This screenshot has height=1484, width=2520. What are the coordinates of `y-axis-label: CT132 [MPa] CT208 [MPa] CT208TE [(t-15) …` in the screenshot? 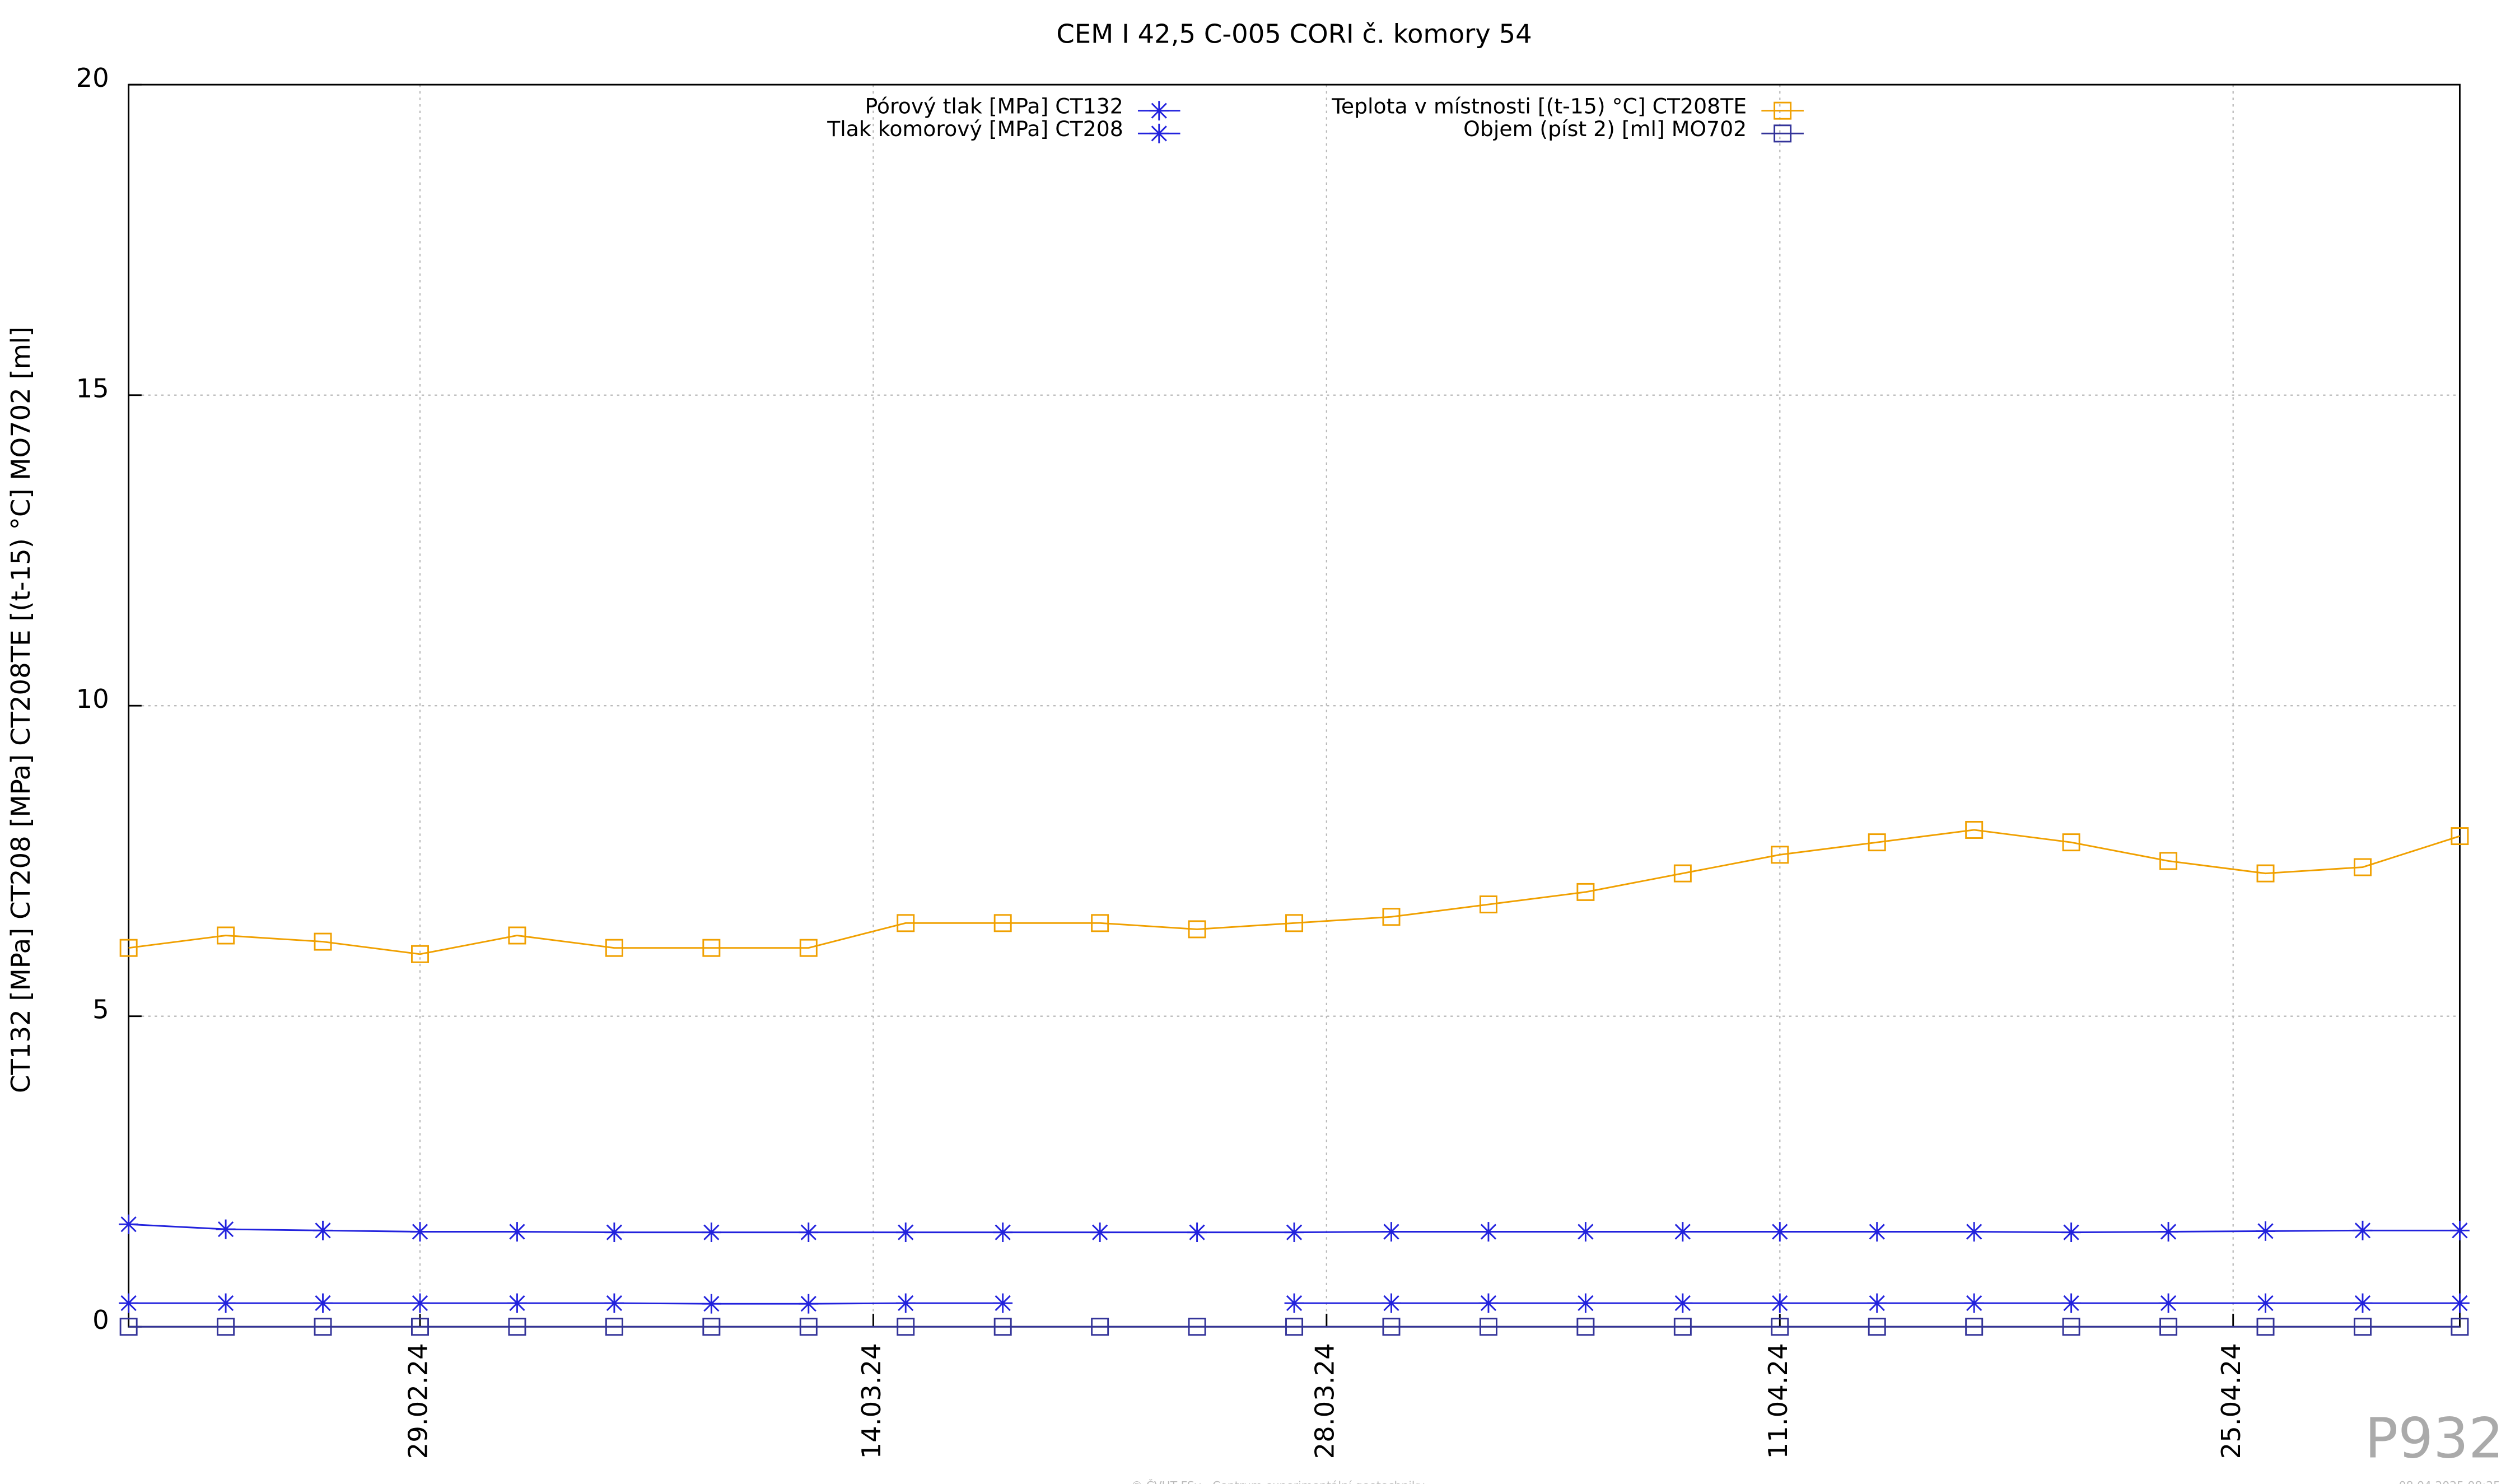 It's located at (21, 710).